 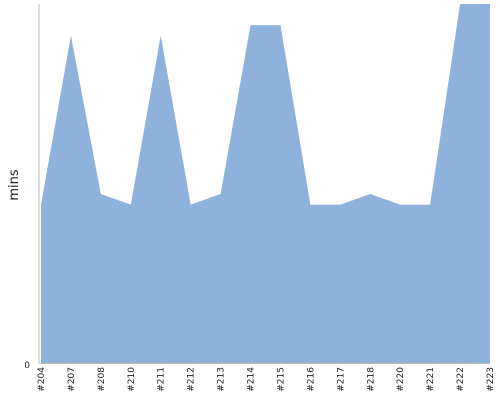 I want to click on x-tick-label-216: #216, so click(x=311, y=379).